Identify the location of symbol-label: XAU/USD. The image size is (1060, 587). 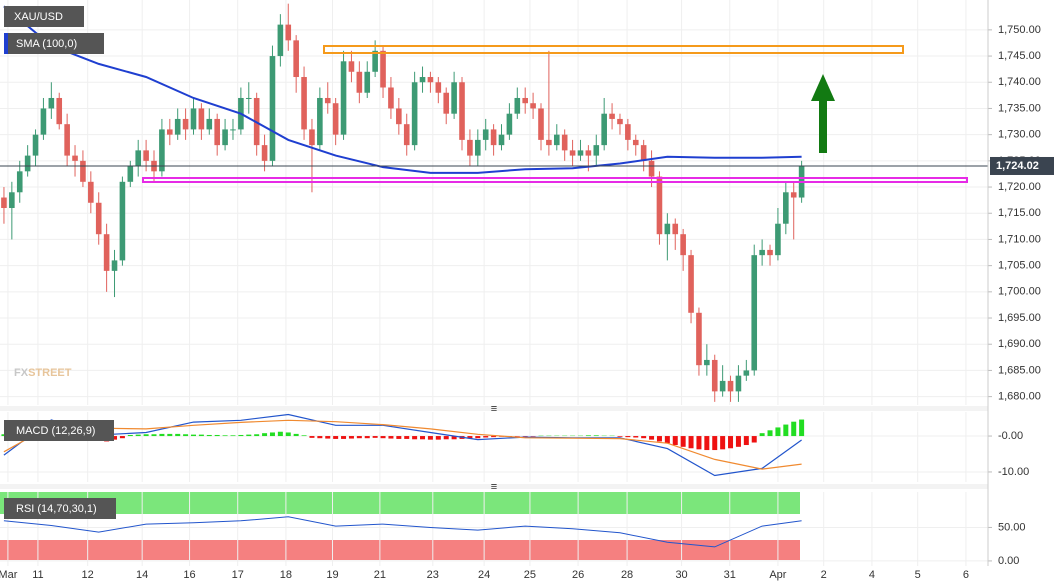
(38, 17).